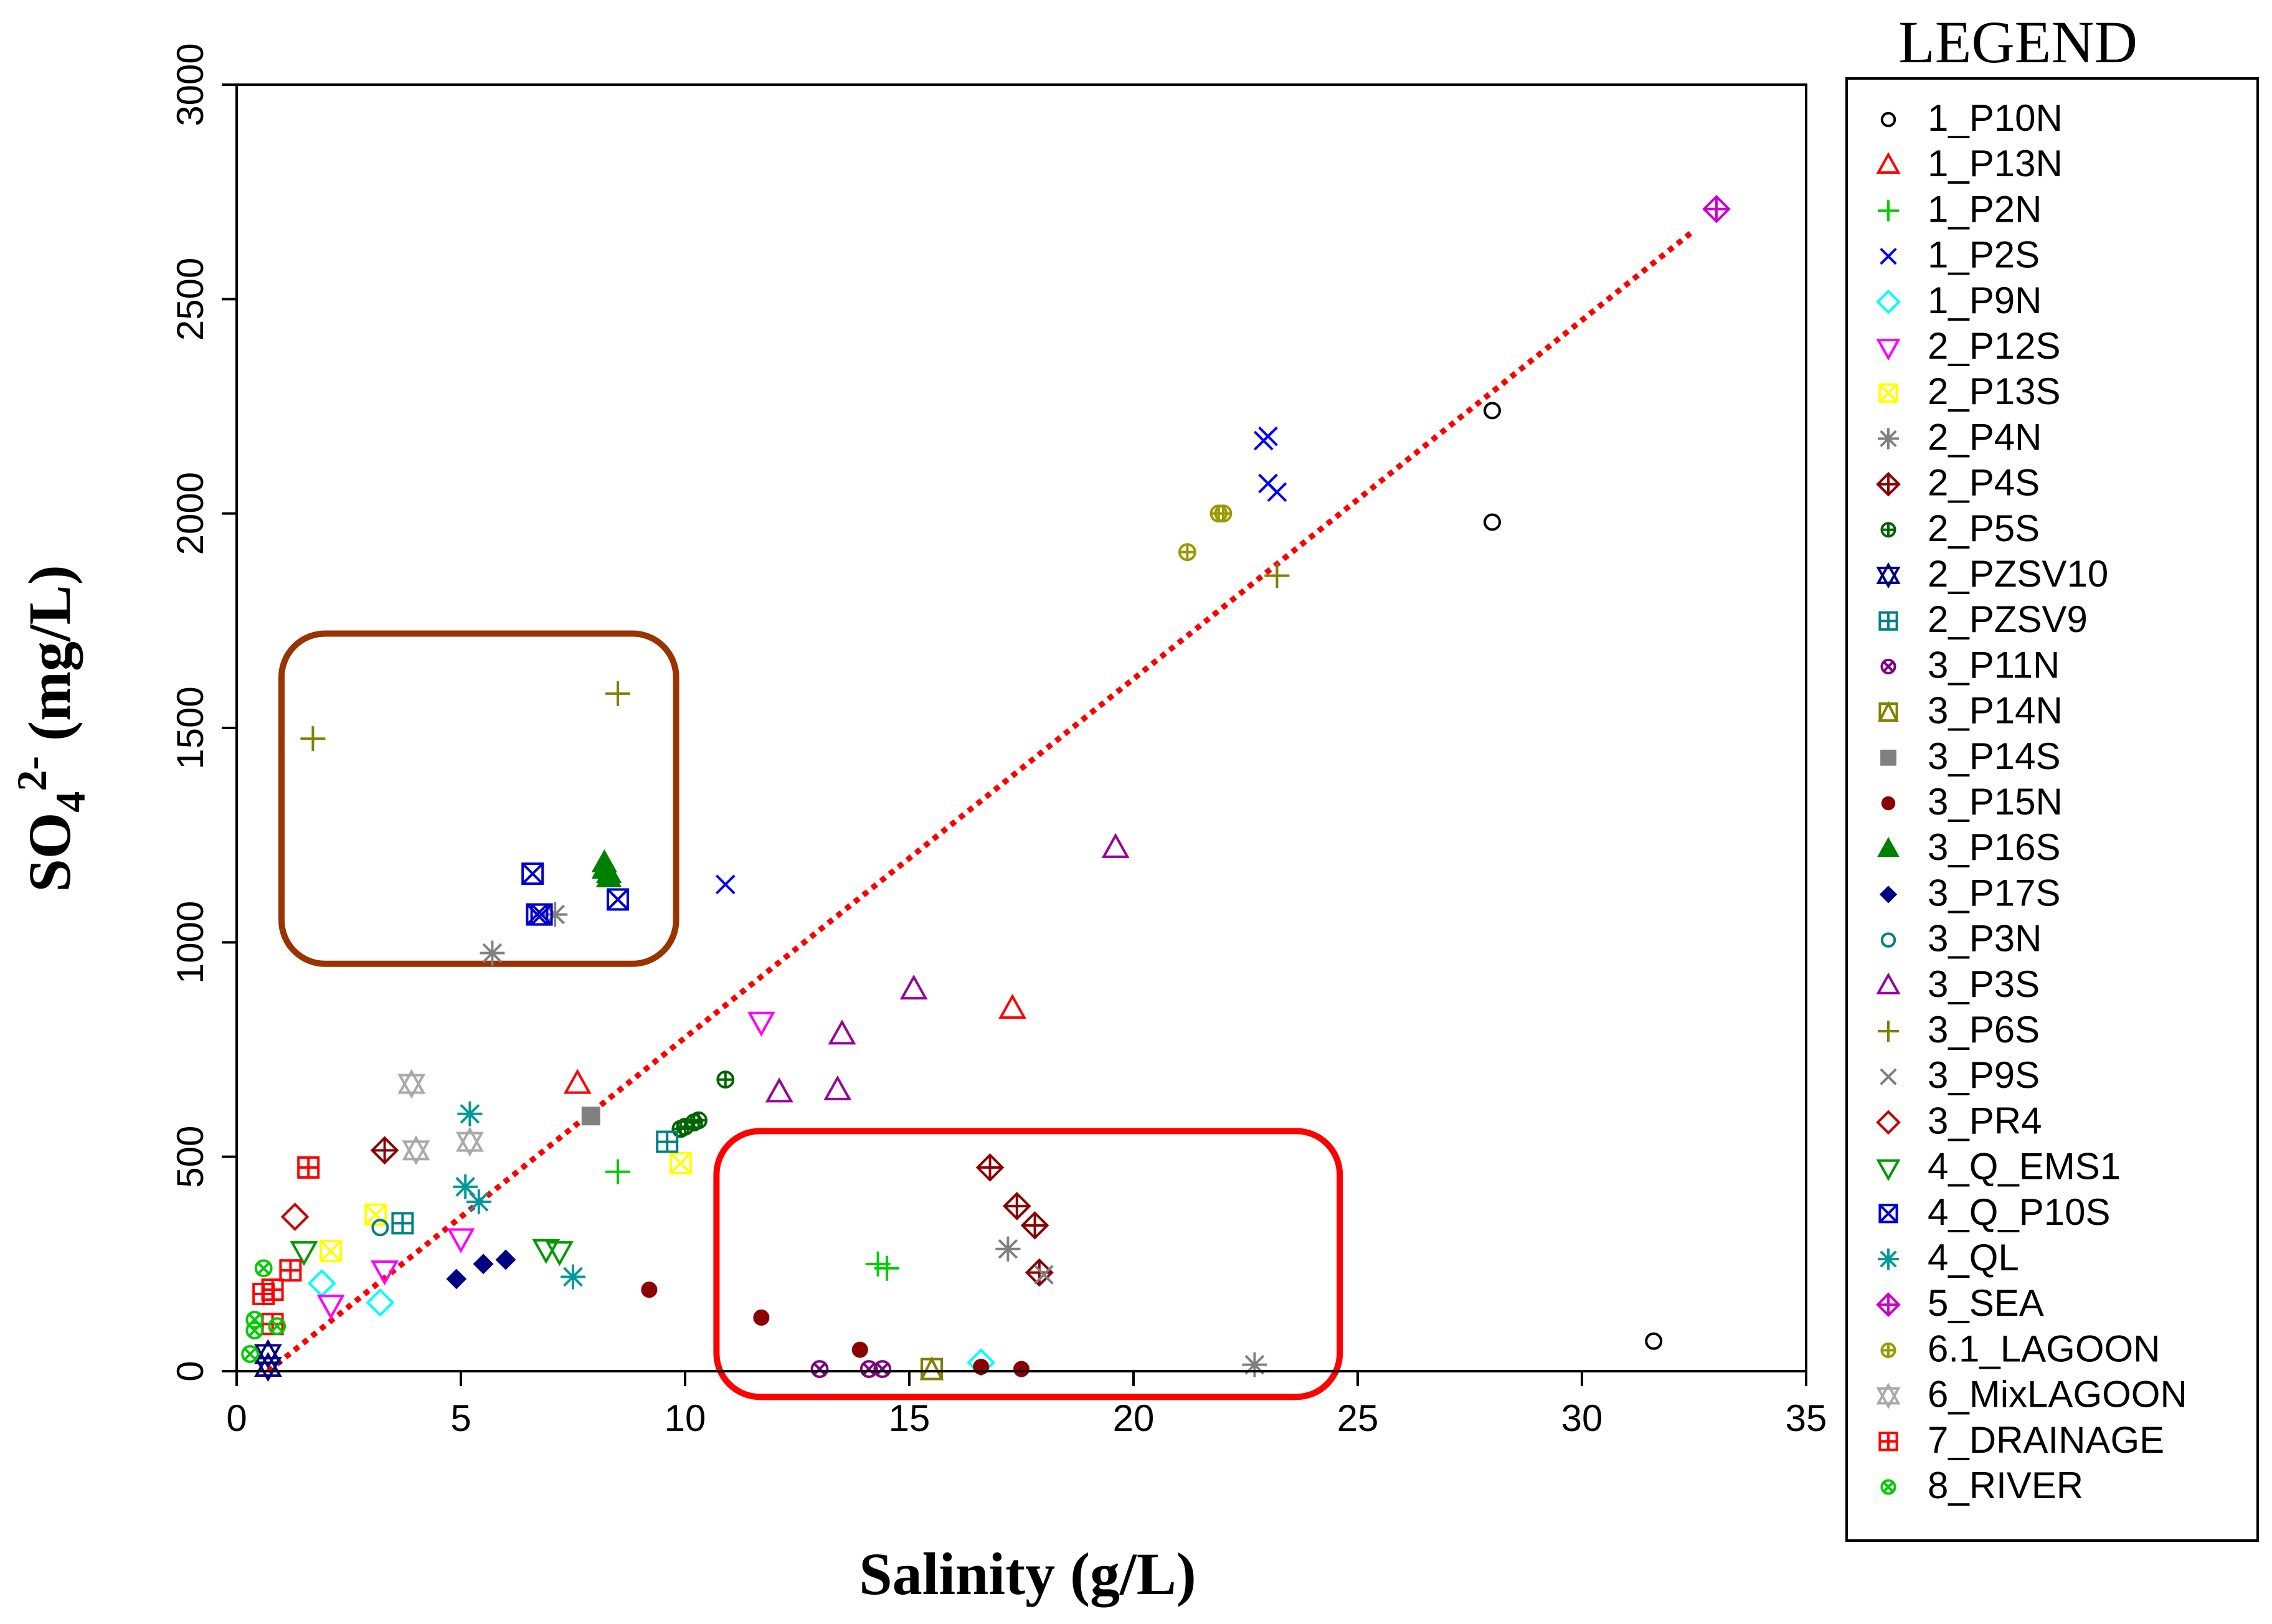  What do you see at coordinates (470, 1141) in the screenshot?
I see `data-point-6_MixLAGOON` at bounding box center [470, 1141].